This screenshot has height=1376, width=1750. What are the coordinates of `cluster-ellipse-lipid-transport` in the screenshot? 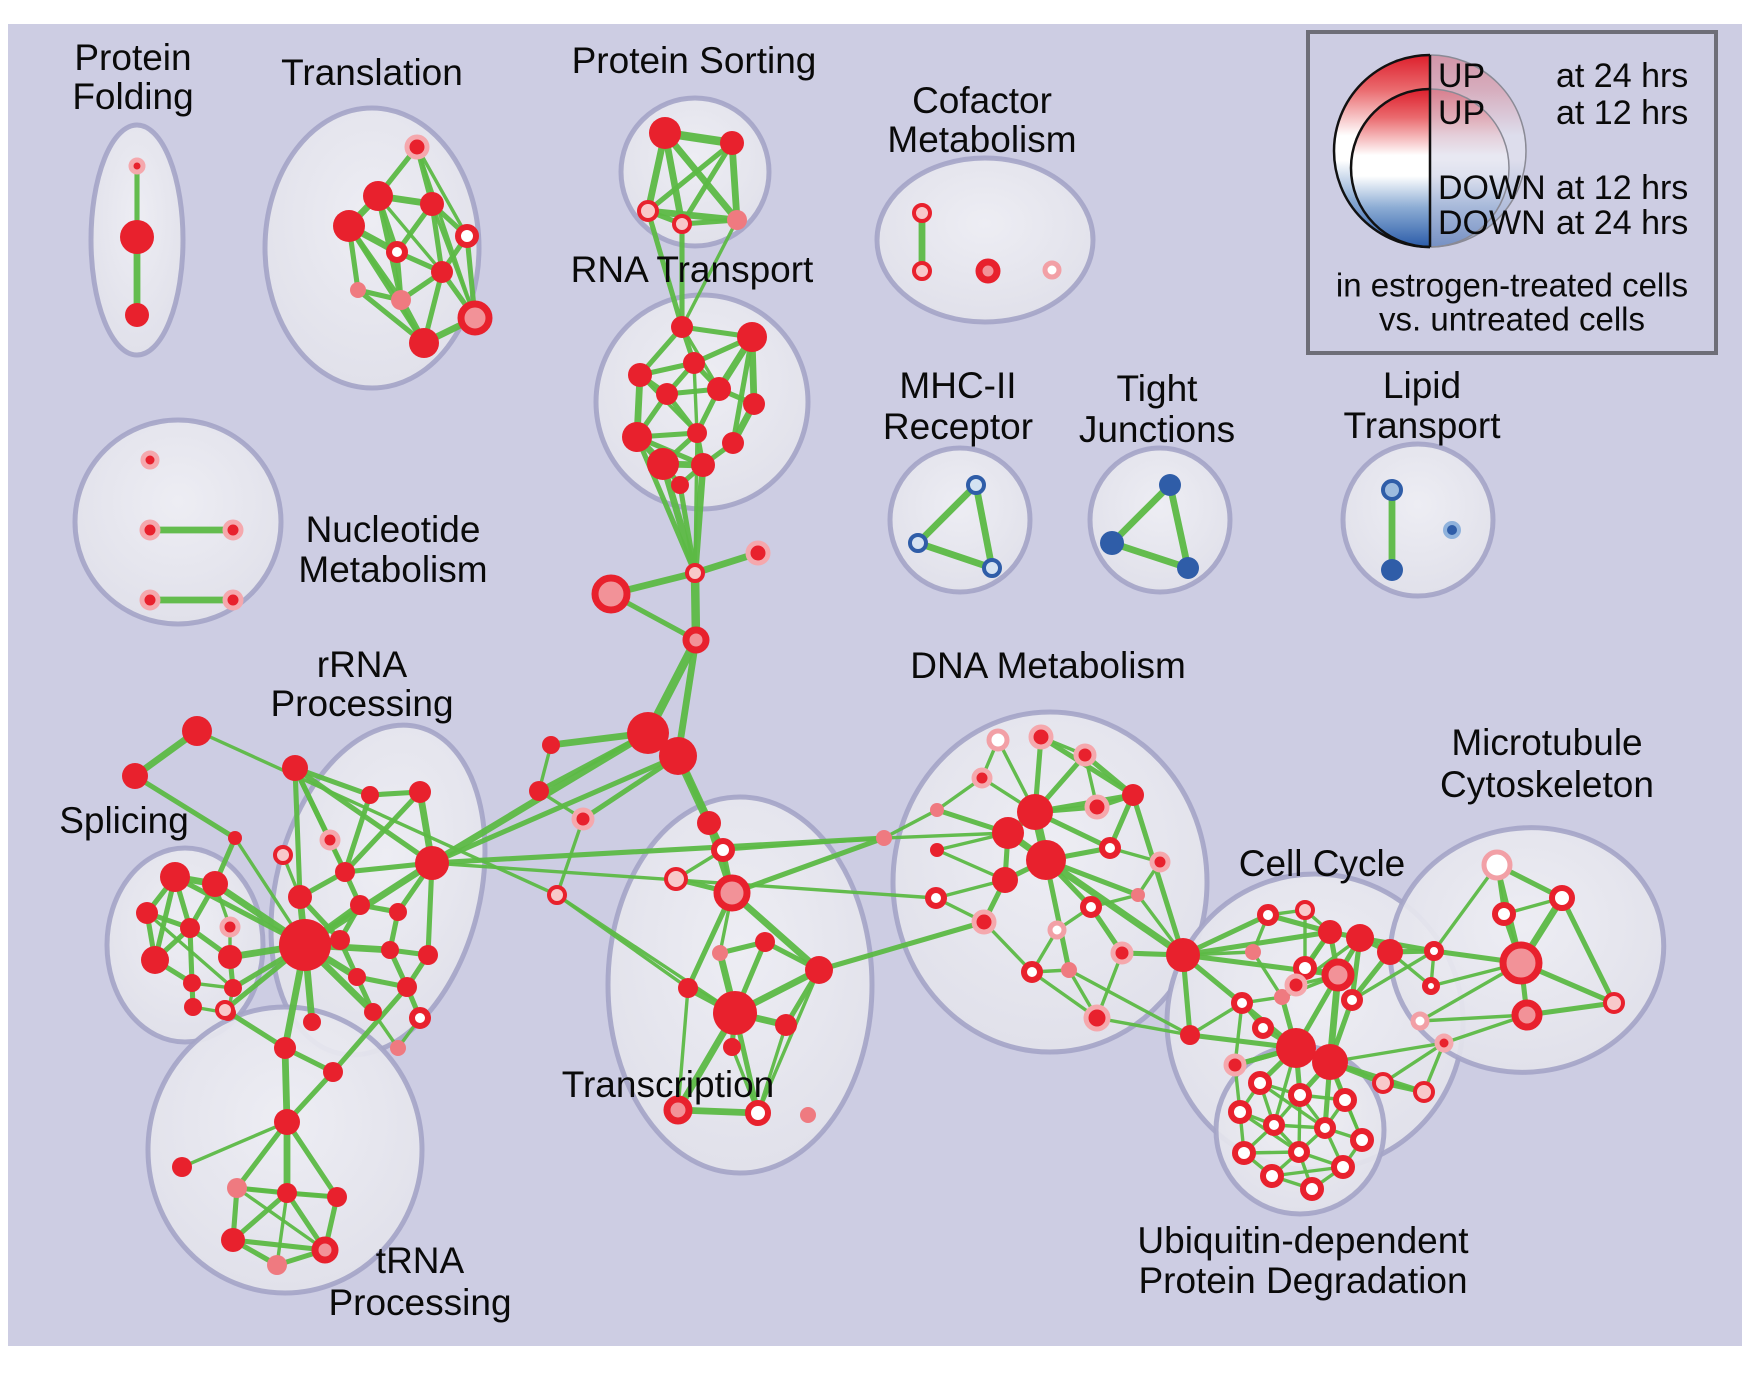 It's located at (1418, 520).